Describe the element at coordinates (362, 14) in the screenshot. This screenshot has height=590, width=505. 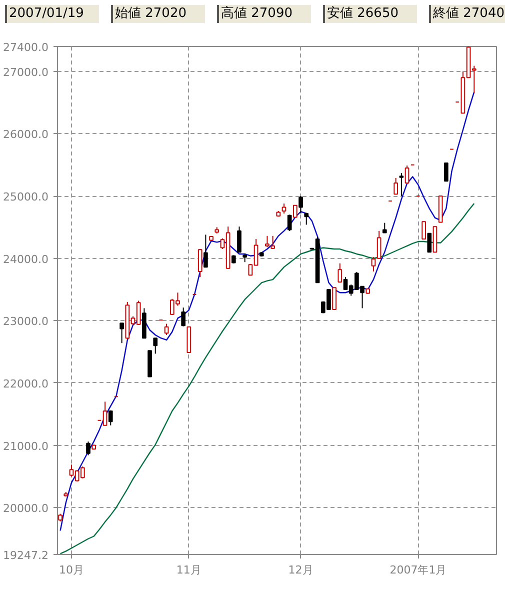
I see `text: 安値 26650` at that location.